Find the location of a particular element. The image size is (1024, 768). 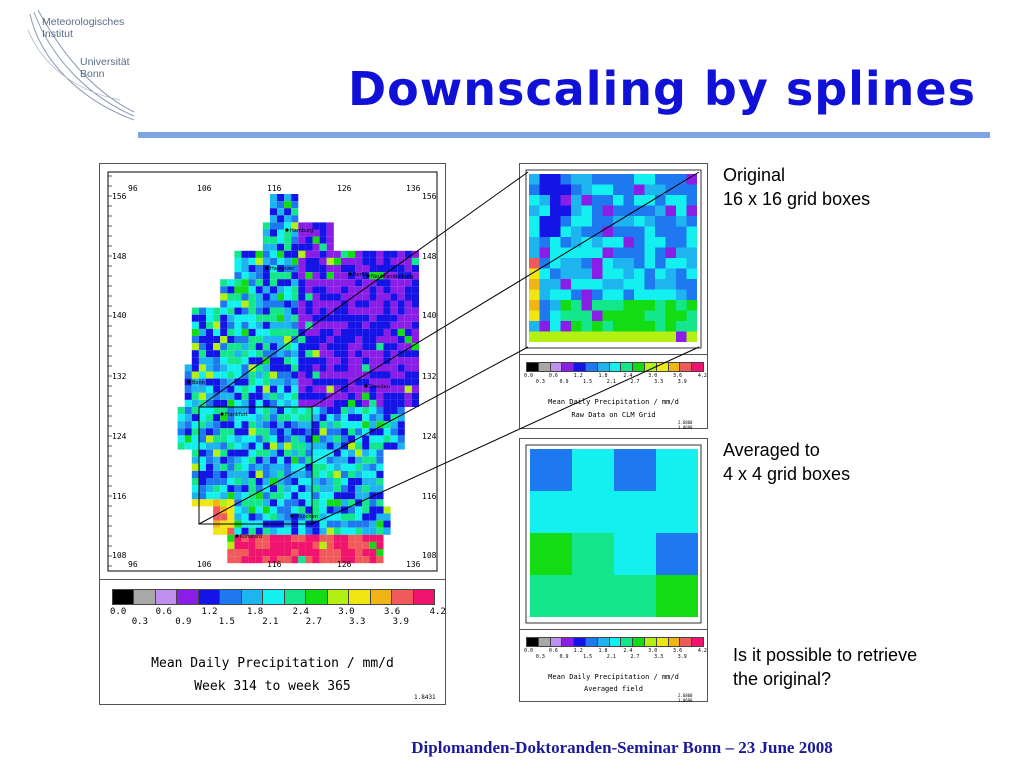

logo-line4: Bonn is located at coordinates (92, 74).